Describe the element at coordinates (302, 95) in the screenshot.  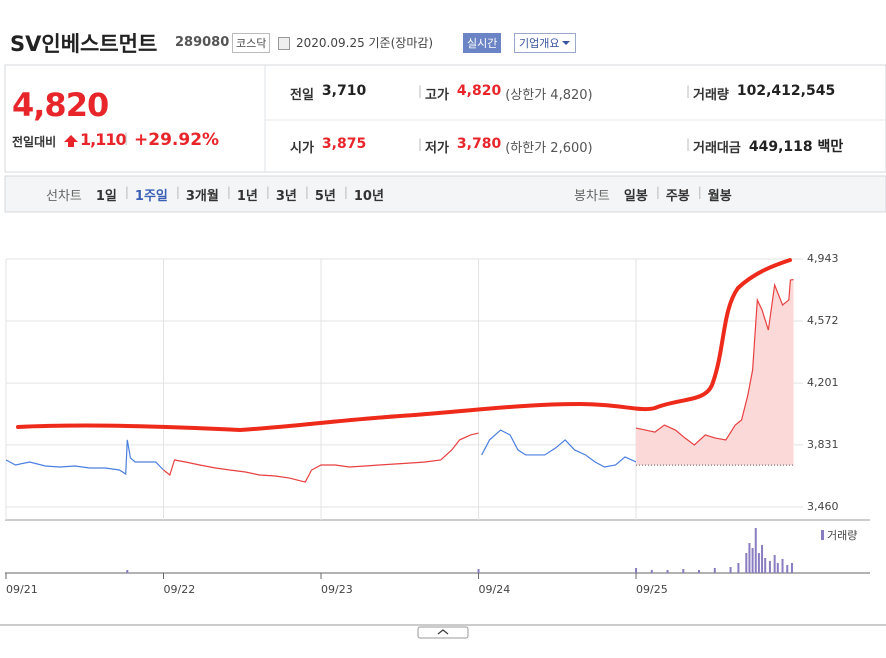
I see `quote-label: 전일` at that location.